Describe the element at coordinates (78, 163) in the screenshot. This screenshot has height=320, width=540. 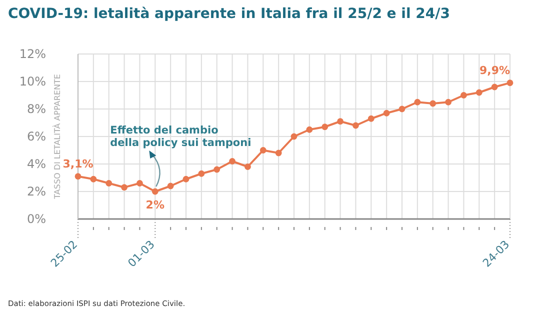
I see `data-label: 3,1%` at that location.